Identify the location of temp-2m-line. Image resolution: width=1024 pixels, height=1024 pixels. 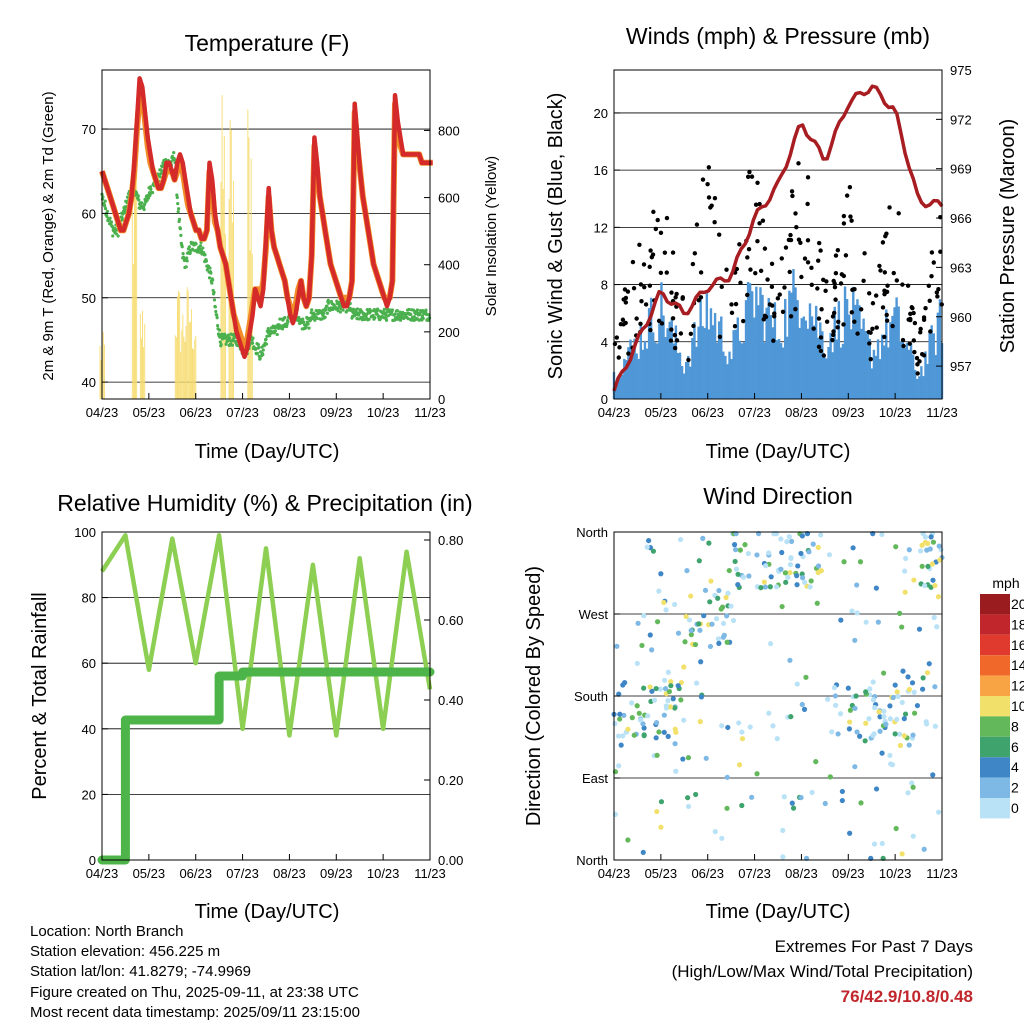
(266, 218).